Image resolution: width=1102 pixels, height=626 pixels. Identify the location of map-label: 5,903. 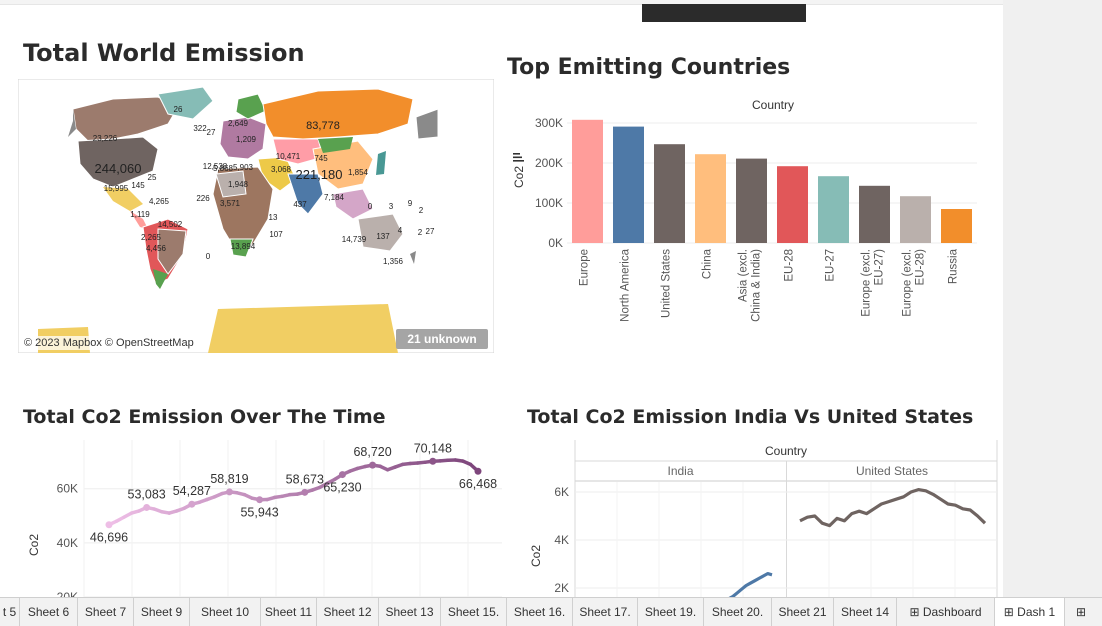
(243, 167).